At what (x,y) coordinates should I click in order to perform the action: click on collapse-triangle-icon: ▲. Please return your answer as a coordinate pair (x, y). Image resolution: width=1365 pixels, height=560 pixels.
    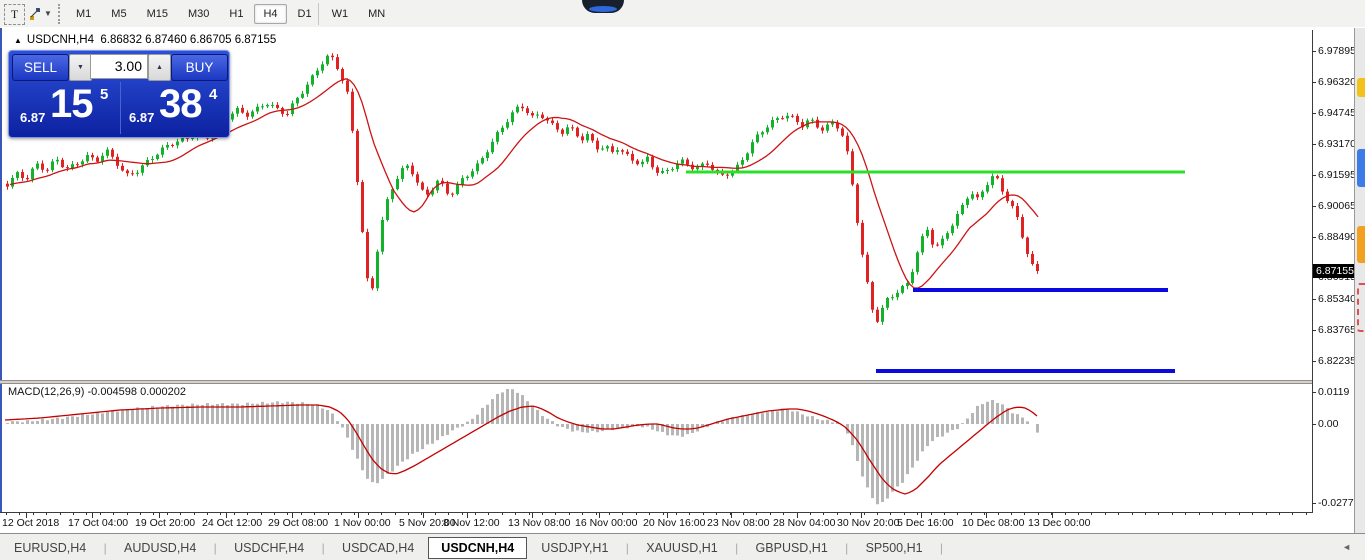
    Looking at the image, I should click on (18, 40).